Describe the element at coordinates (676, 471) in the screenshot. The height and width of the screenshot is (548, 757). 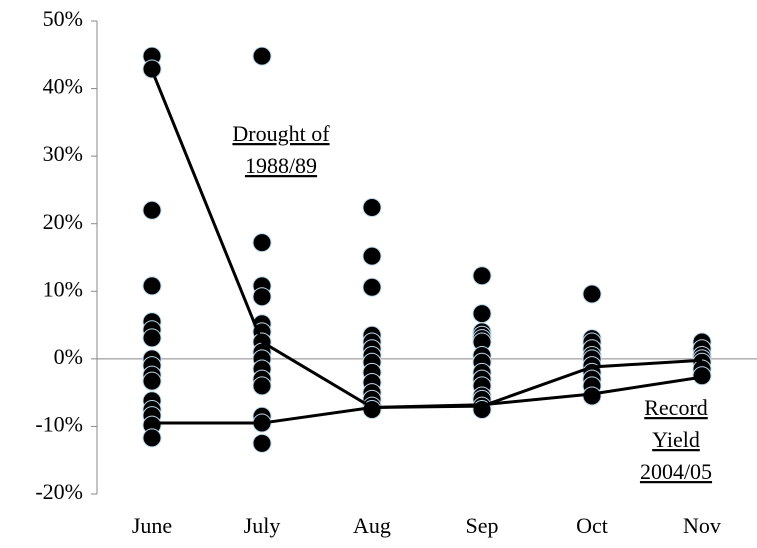
I see `annotation: 2004/05` at that location.